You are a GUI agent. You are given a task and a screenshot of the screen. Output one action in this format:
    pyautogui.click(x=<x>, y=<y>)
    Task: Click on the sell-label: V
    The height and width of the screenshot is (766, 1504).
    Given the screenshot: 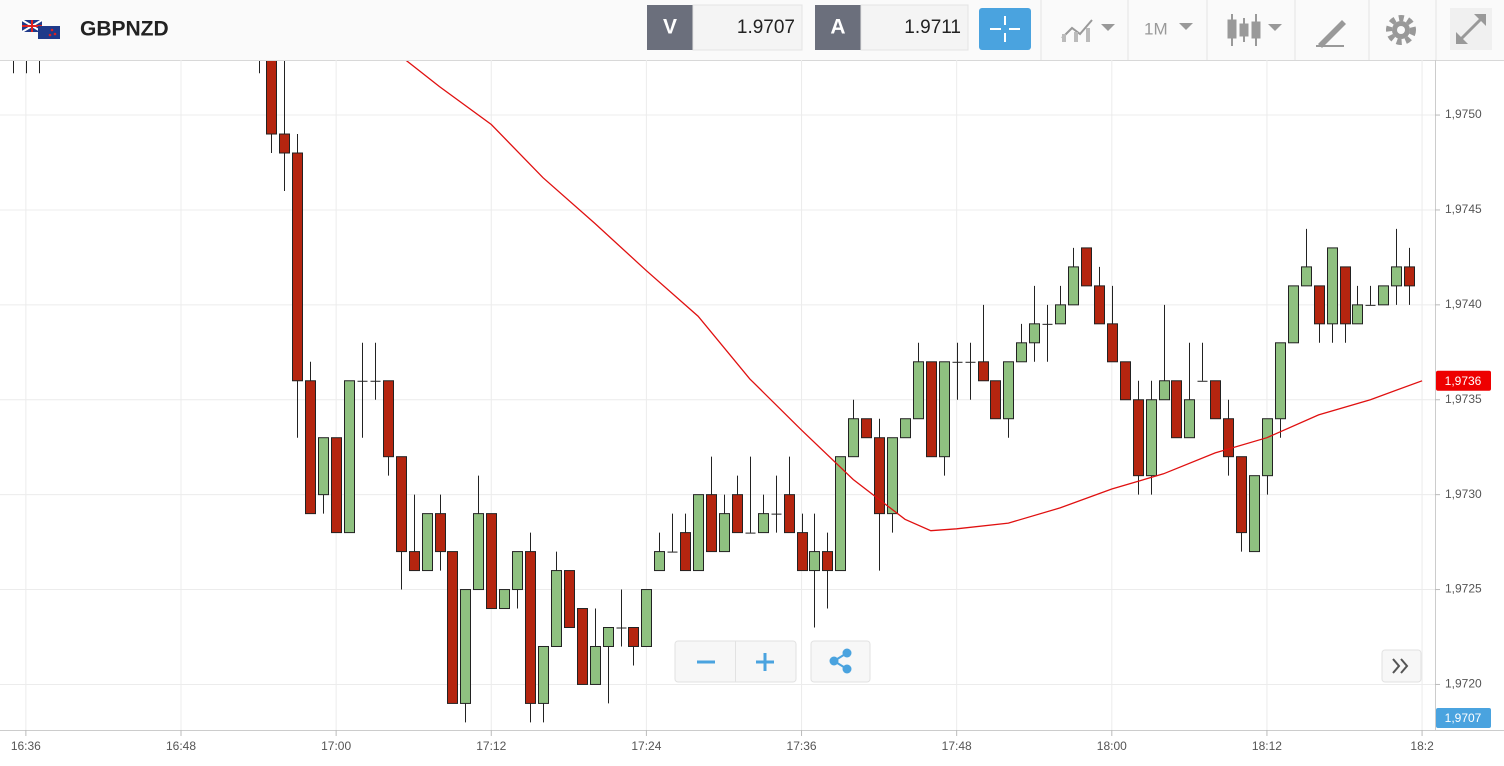 What is the action you would take?
    pyautogui.click(x=670, y=27)
    